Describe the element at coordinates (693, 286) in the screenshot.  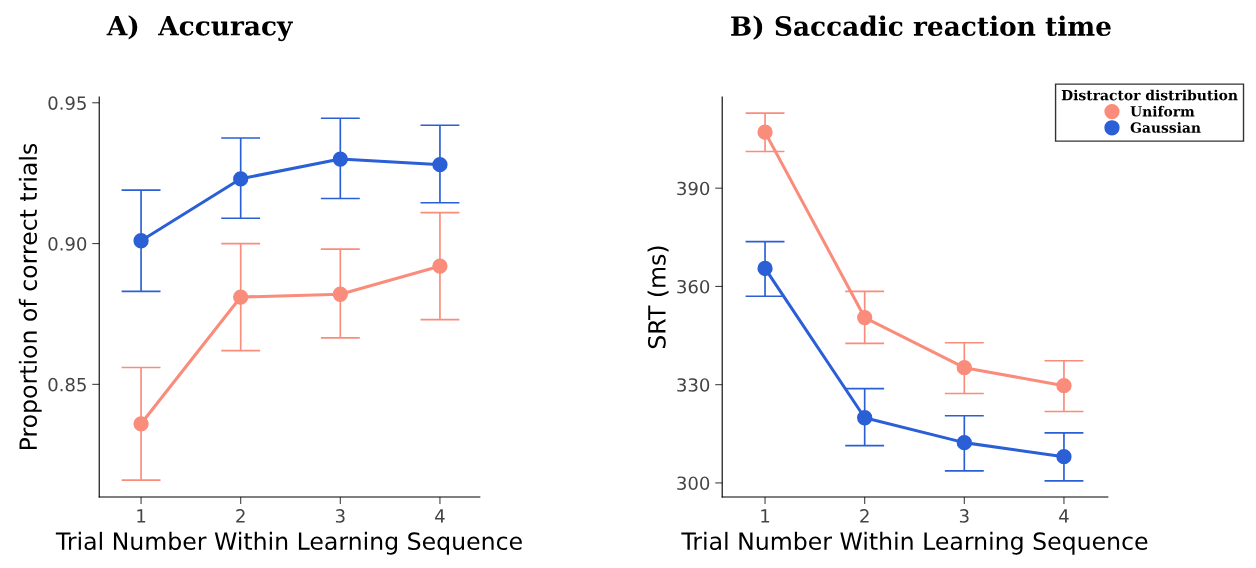
I see `y-tick-label: 360` at that location.